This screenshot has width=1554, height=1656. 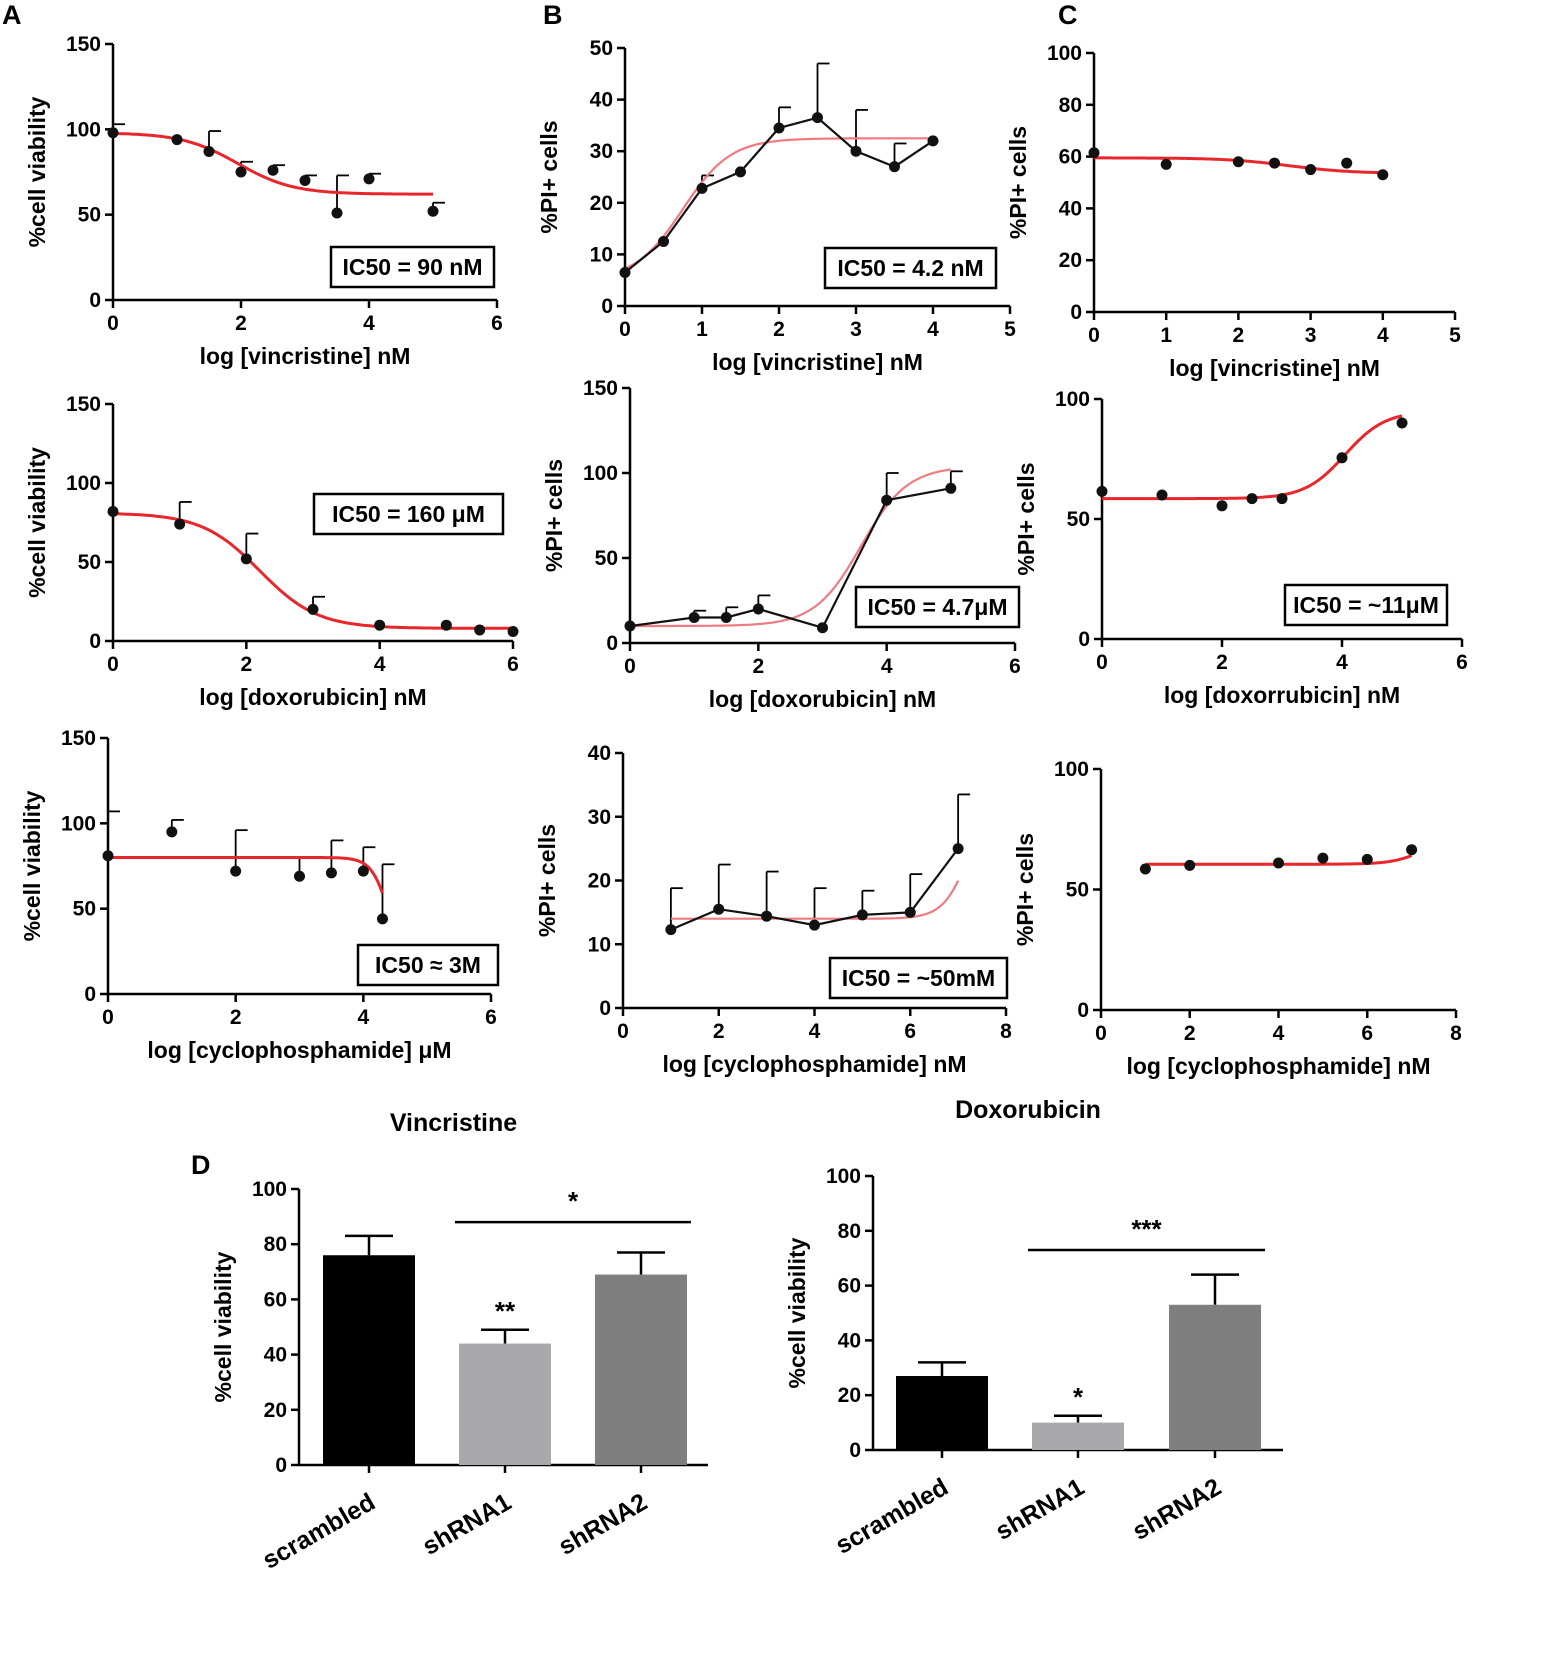 What do you see at coordinates (814, 1064) in the screenshot?
I see `x-axis-label: log [cyclophosphamide] nM` at bounding box center [814, 1064].